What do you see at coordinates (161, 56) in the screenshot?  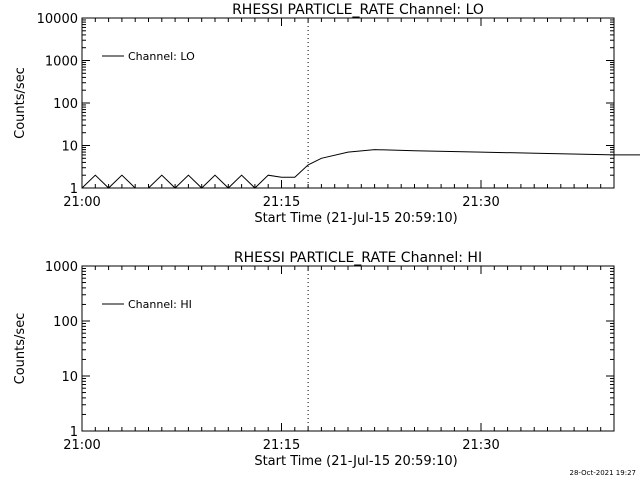 I see `legend-label: Channel: LO` at bounding box center [161, 56].